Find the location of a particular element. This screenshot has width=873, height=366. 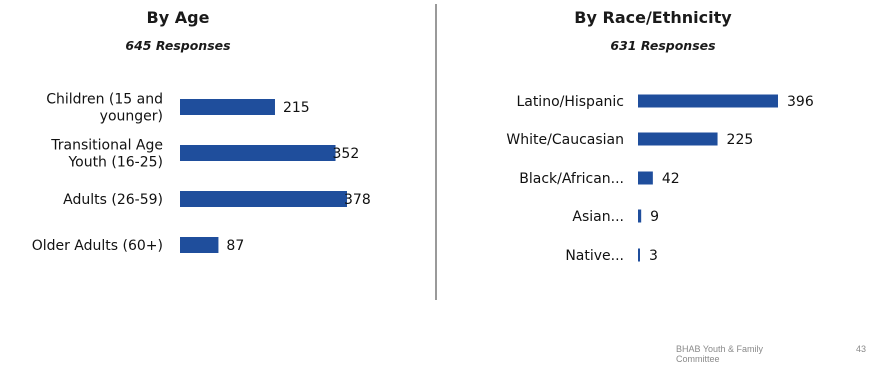

category-label: White/Caucasian is located at coordinates (565, 140).